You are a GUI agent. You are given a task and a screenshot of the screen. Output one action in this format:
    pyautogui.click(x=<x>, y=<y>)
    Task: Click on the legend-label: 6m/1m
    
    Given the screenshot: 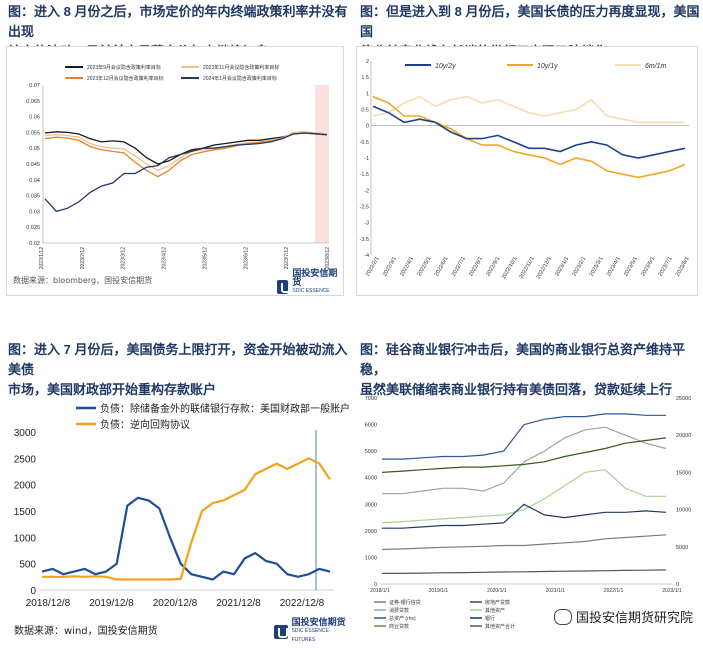 What is the action you would take?
    pyautogui.click(x=656, y=66)
    